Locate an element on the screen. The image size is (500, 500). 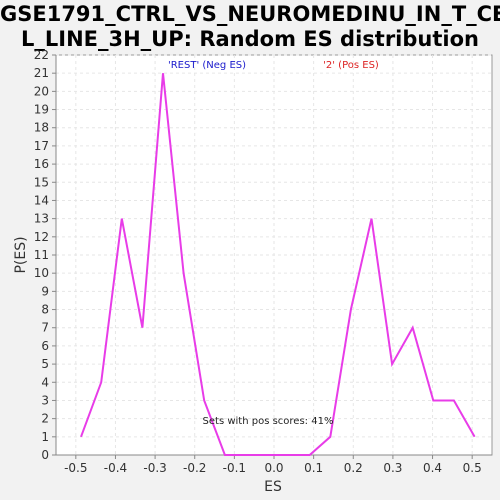
chart-title-line-2: L_LINE_3H_UP: Random ES distribution is located at coordinates (250, 39).